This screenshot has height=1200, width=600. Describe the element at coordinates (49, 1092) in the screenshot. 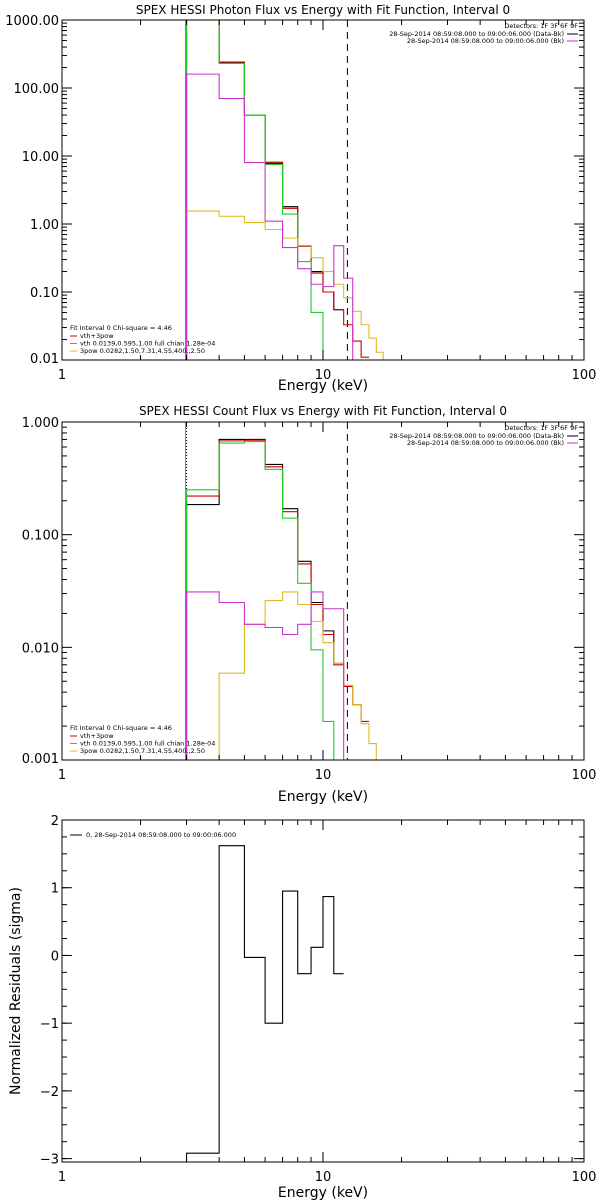

I see `y-tick-label: −2` at that location.